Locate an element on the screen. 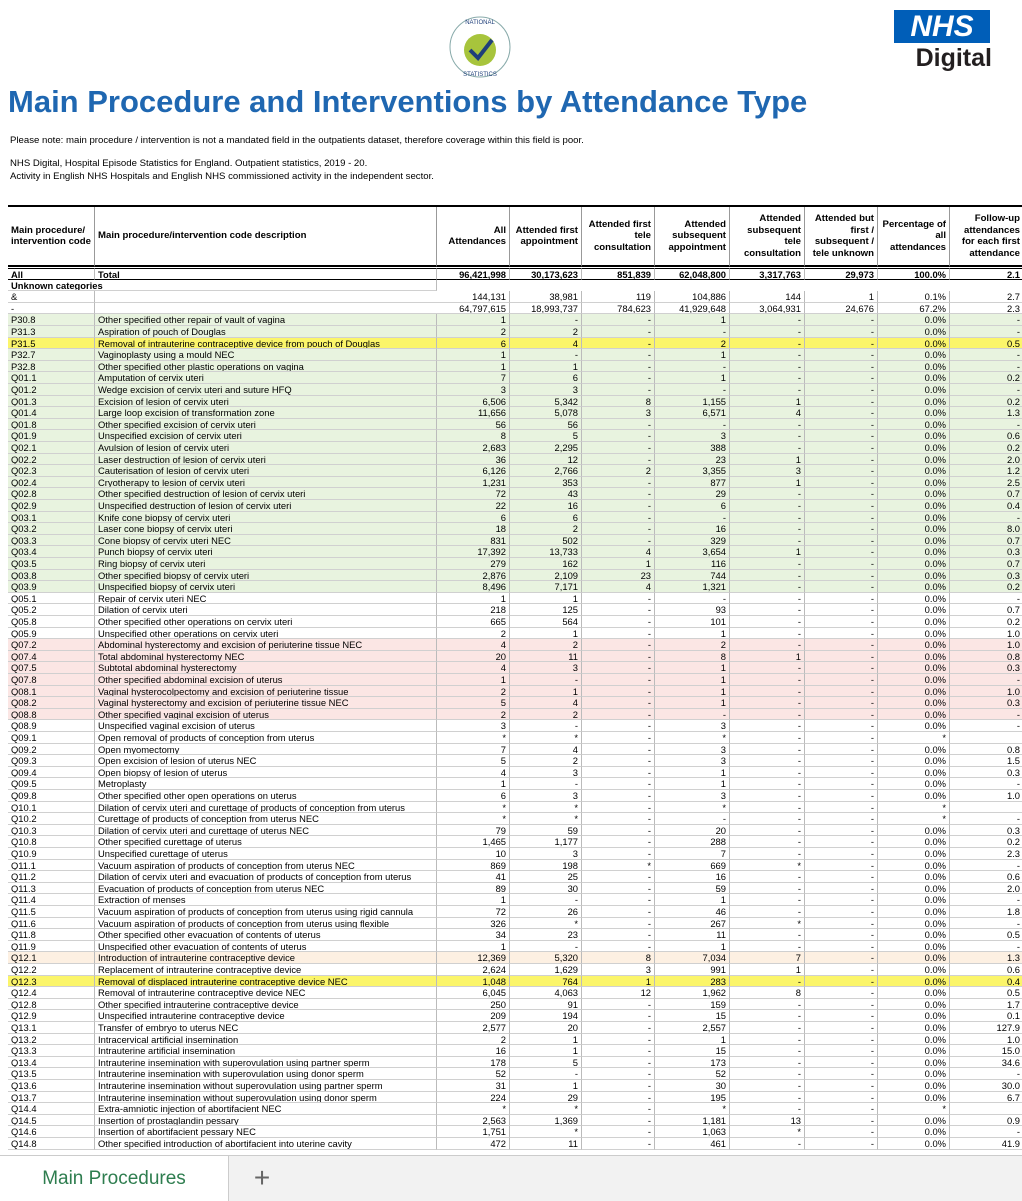  cell-value: 64,797,615 is located at coordinates (473, 308).